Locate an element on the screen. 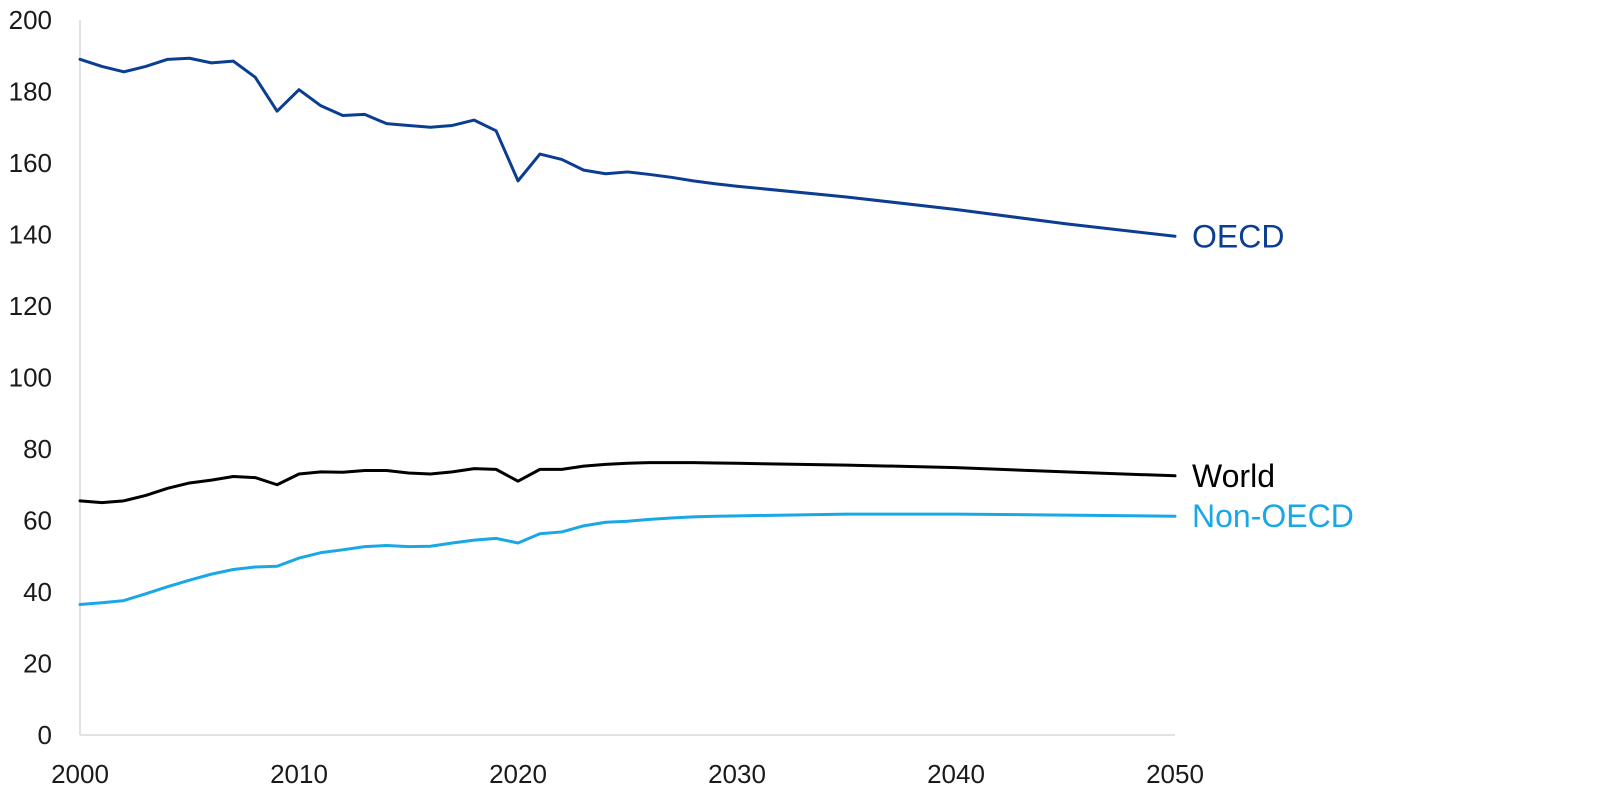 The image size is (1621, 791). y-tick-label: 60 is located at coordinates (37, 521).